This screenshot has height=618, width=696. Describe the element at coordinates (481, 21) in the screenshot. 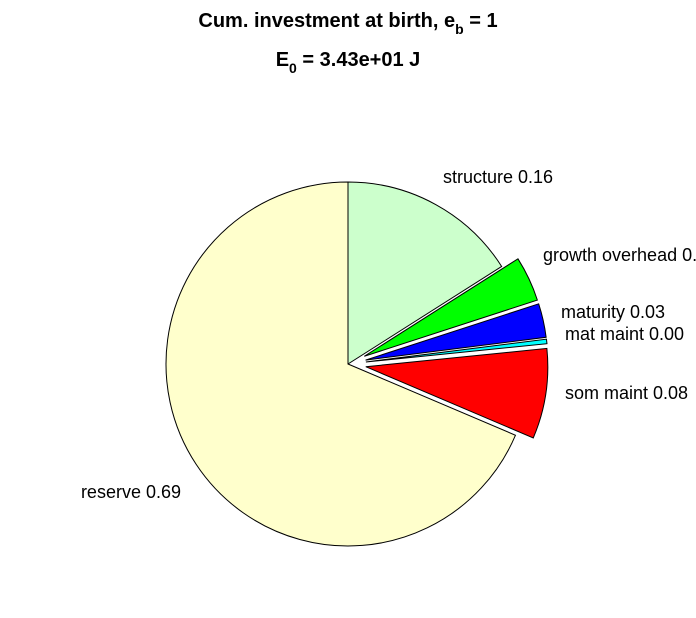

I see `title-line1-rest: = 1` at that location.